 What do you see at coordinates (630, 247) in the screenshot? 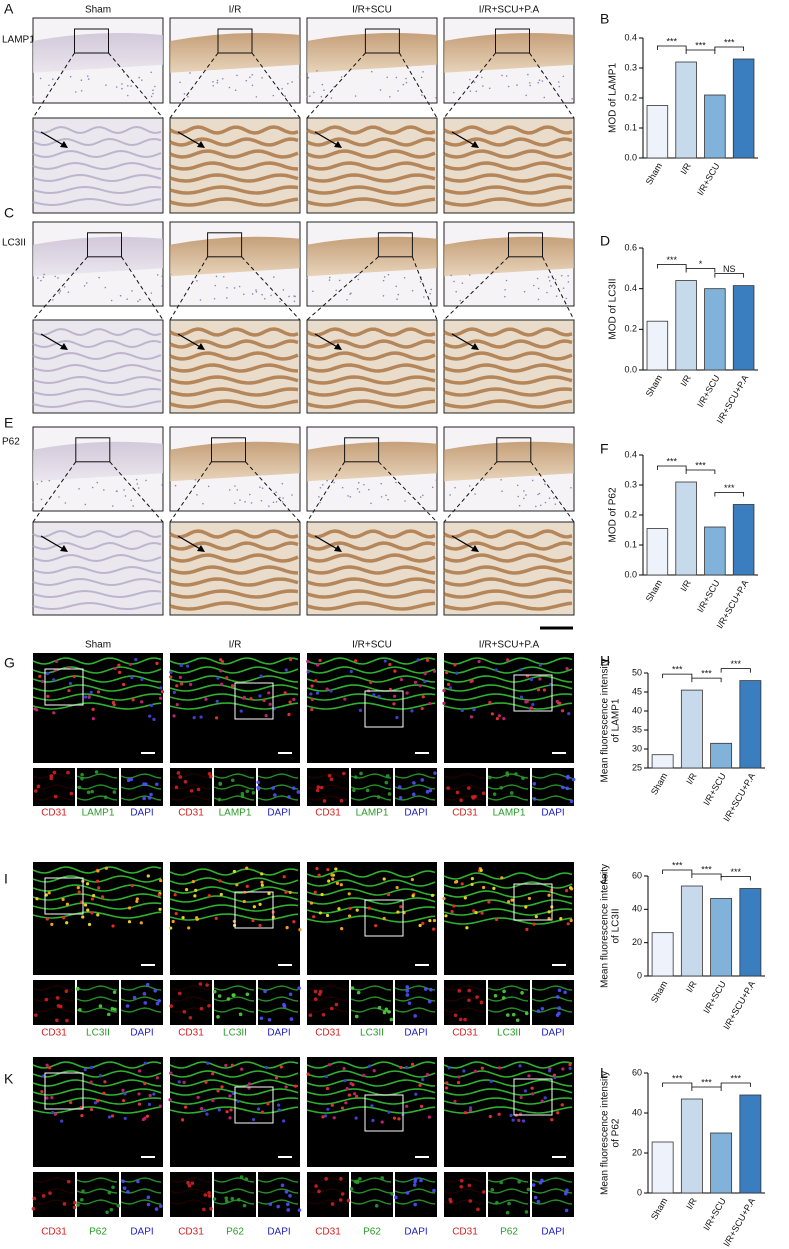
I see `y-tick-label: 0.6` at bounding box center [630, 247].